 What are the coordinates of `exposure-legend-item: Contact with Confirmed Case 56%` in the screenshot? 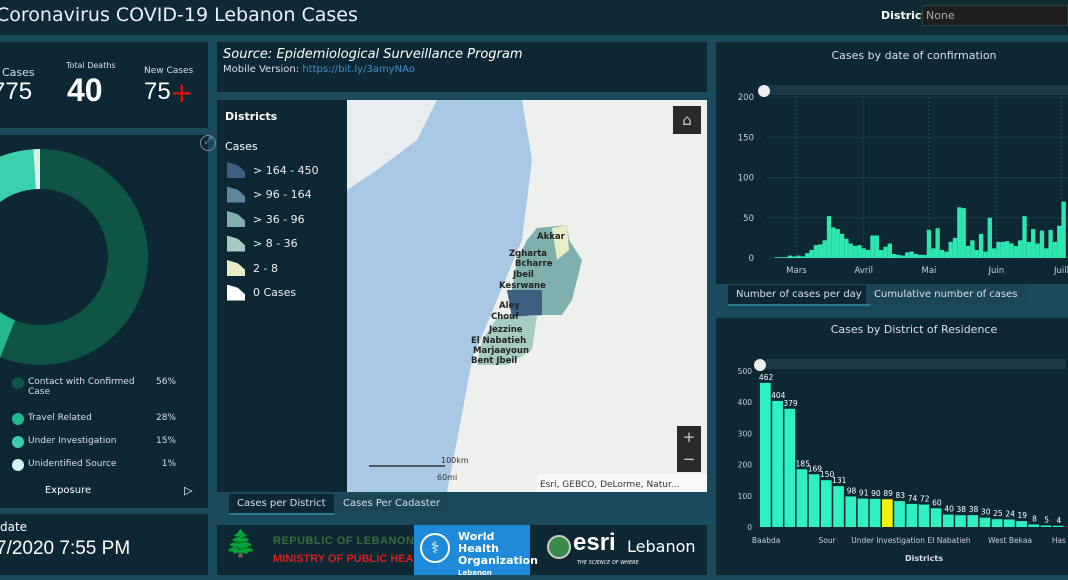 It's located at (107, 387).